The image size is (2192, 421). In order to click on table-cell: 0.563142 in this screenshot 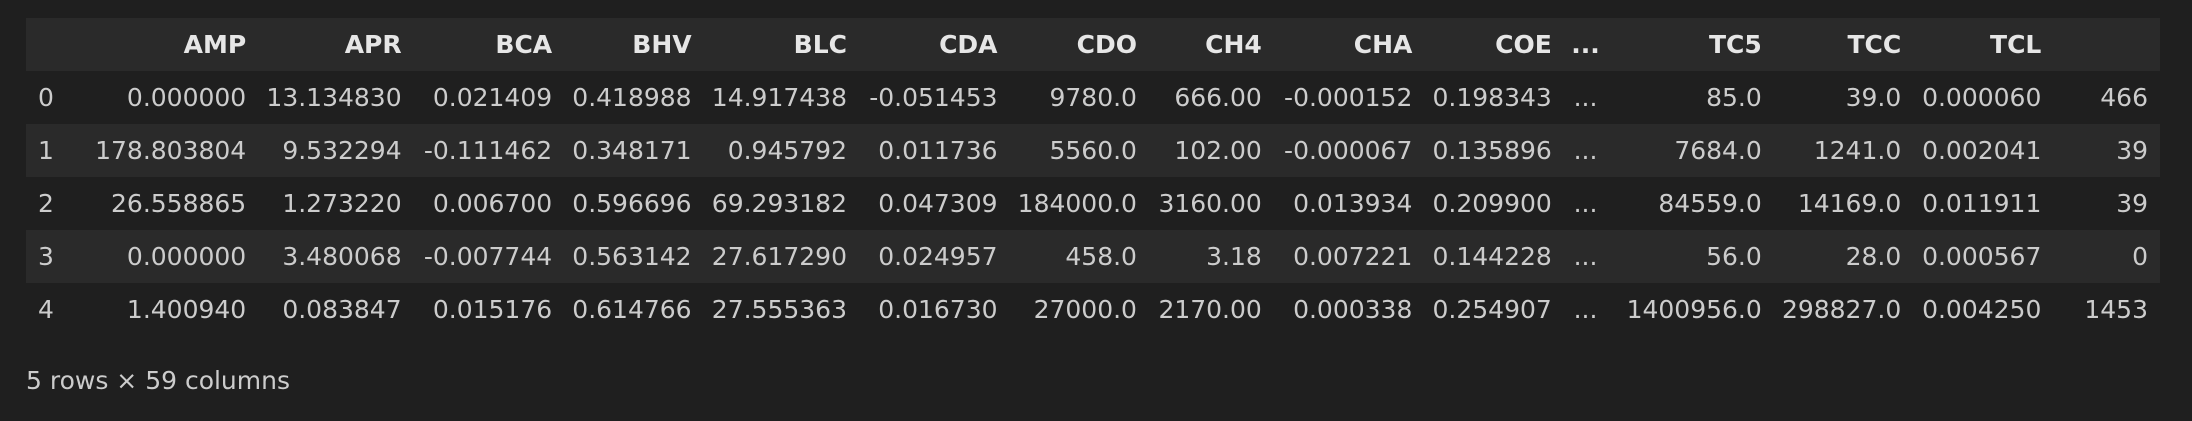, I will do `click(634, 256)`.